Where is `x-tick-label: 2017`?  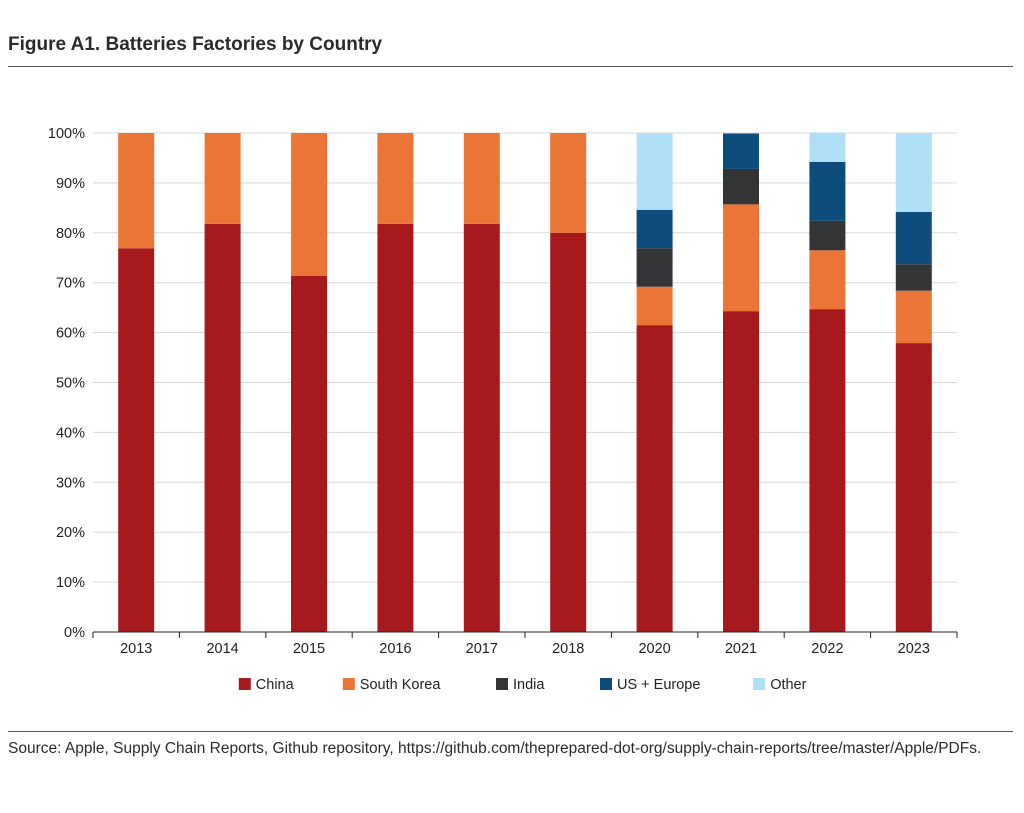
x-tick-label: 2017 is located at coordinates (482, 649).